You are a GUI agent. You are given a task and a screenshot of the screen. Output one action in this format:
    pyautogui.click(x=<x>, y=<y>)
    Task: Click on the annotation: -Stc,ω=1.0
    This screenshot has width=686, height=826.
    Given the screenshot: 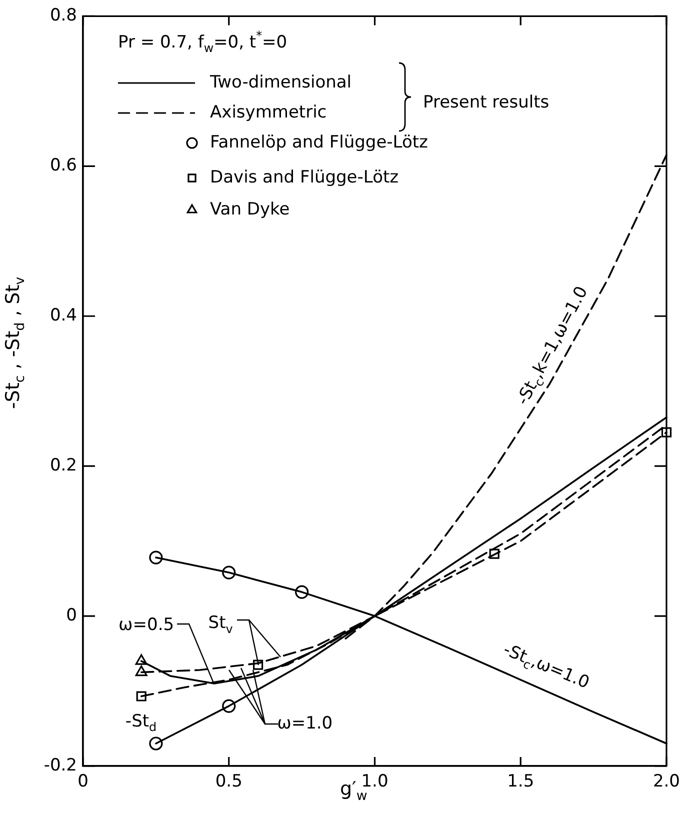 What is the action you would take?
    pyautogui.click(x=546, y=667)
    